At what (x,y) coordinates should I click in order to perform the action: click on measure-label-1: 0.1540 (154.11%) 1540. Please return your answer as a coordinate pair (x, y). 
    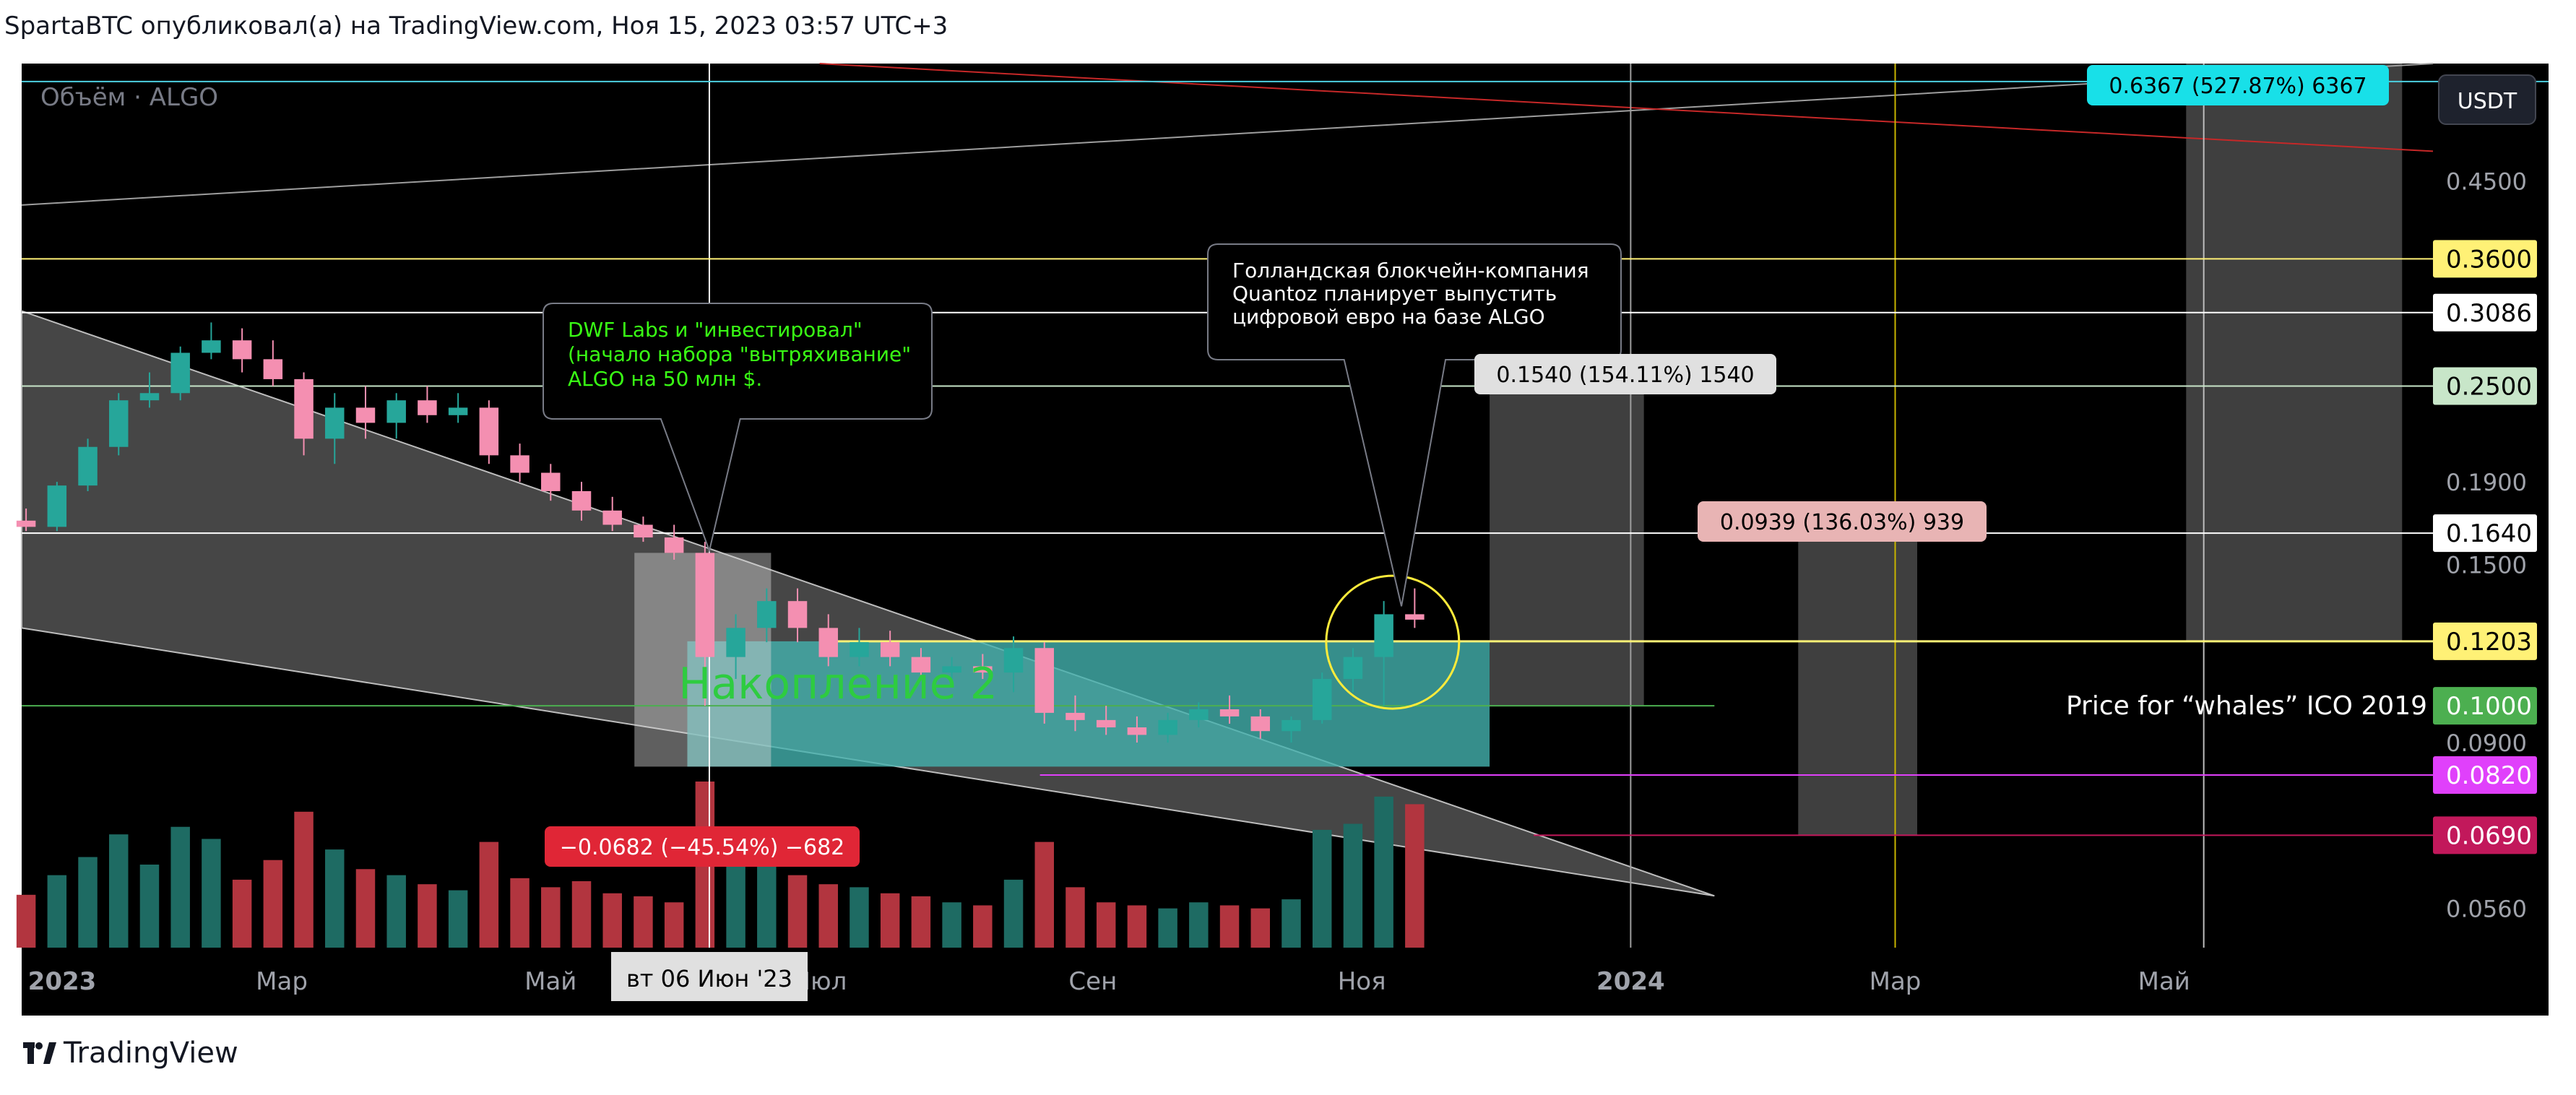
    Looking at the image, I should click on (1625, 374).